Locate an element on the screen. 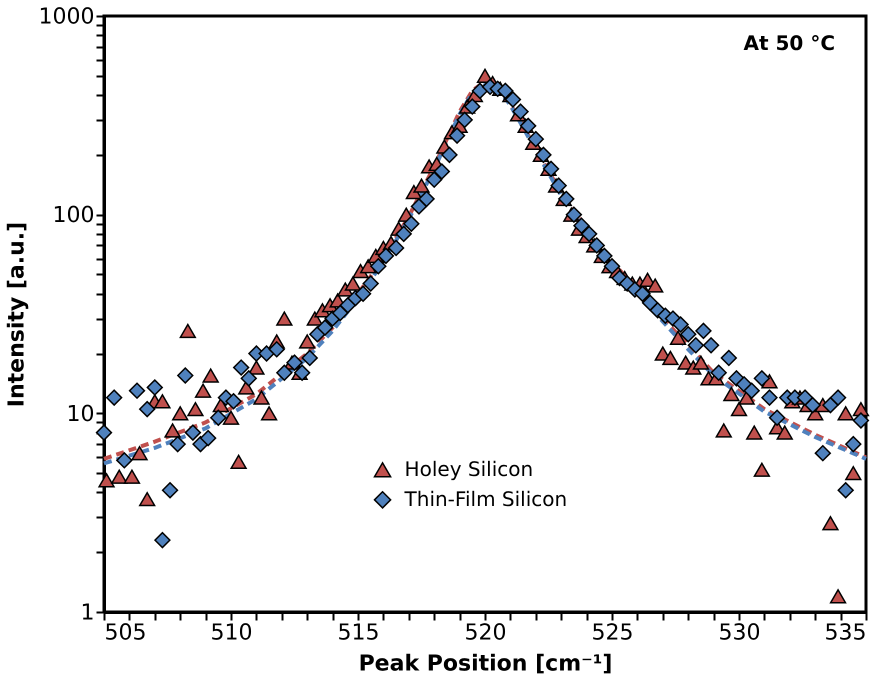  legend-label: Holey Silicon is located at coordinates (469, 468).